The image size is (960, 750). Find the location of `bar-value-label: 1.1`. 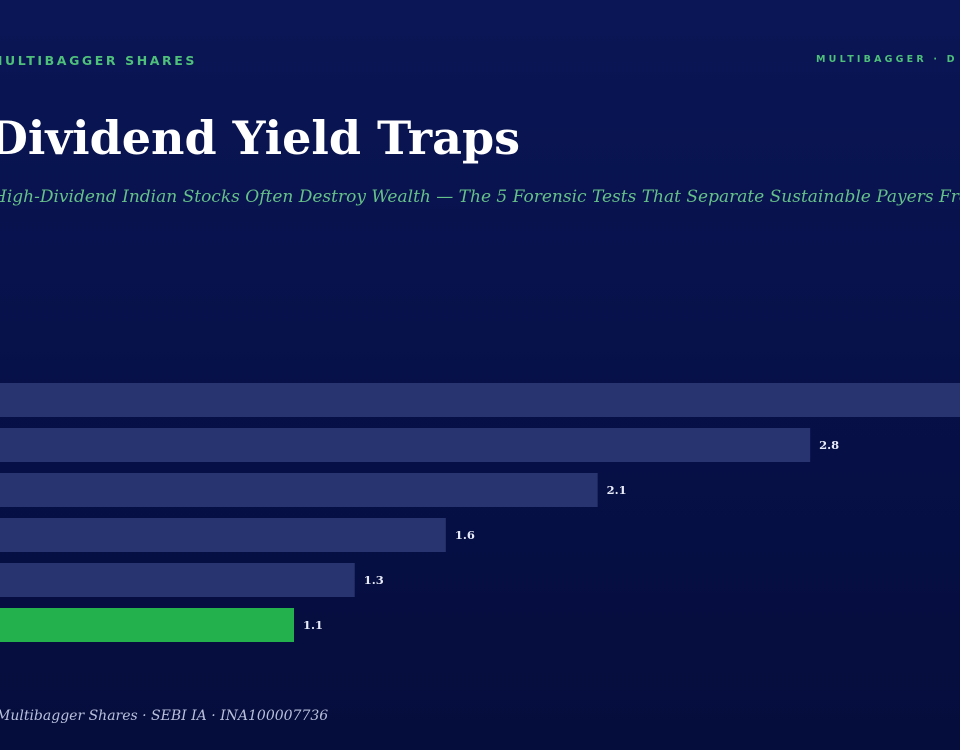

bar-value-label: 1.1 is located at coordinates (313, 625).